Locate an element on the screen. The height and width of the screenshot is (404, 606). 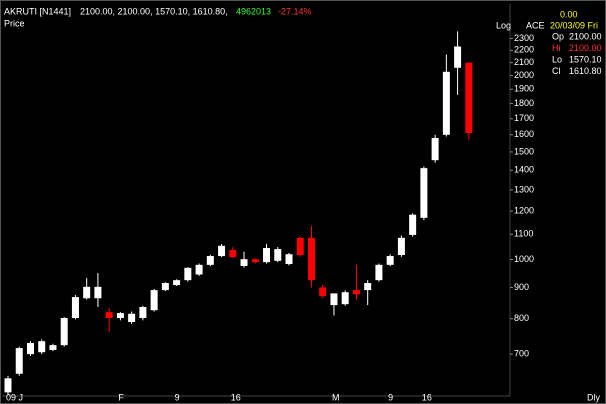
y-tick-label: 1800 is located at coordinates (524, 103).